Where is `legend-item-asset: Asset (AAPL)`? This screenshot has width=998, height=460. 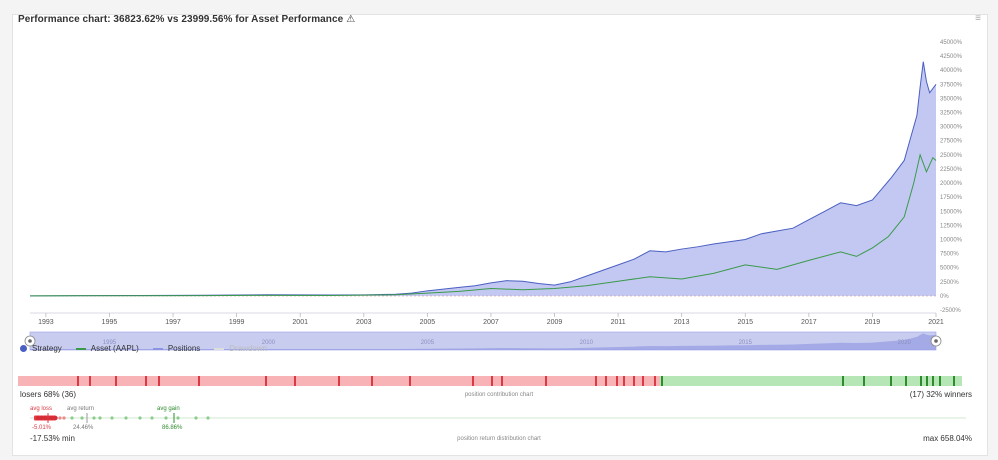 legend-item-asset: Asset (AAPL) is located at coordinates (107, 348).